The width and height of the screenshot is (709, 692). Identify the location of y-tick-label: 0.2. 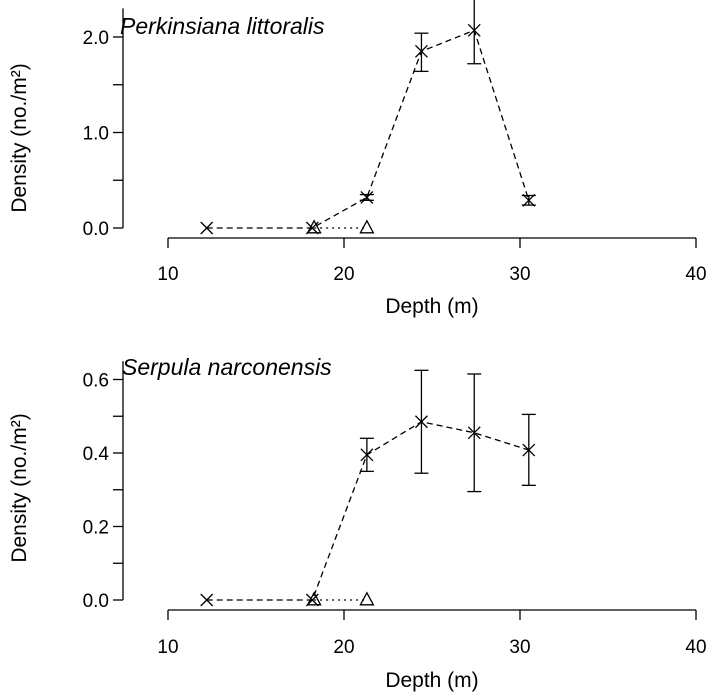
(96, 528).